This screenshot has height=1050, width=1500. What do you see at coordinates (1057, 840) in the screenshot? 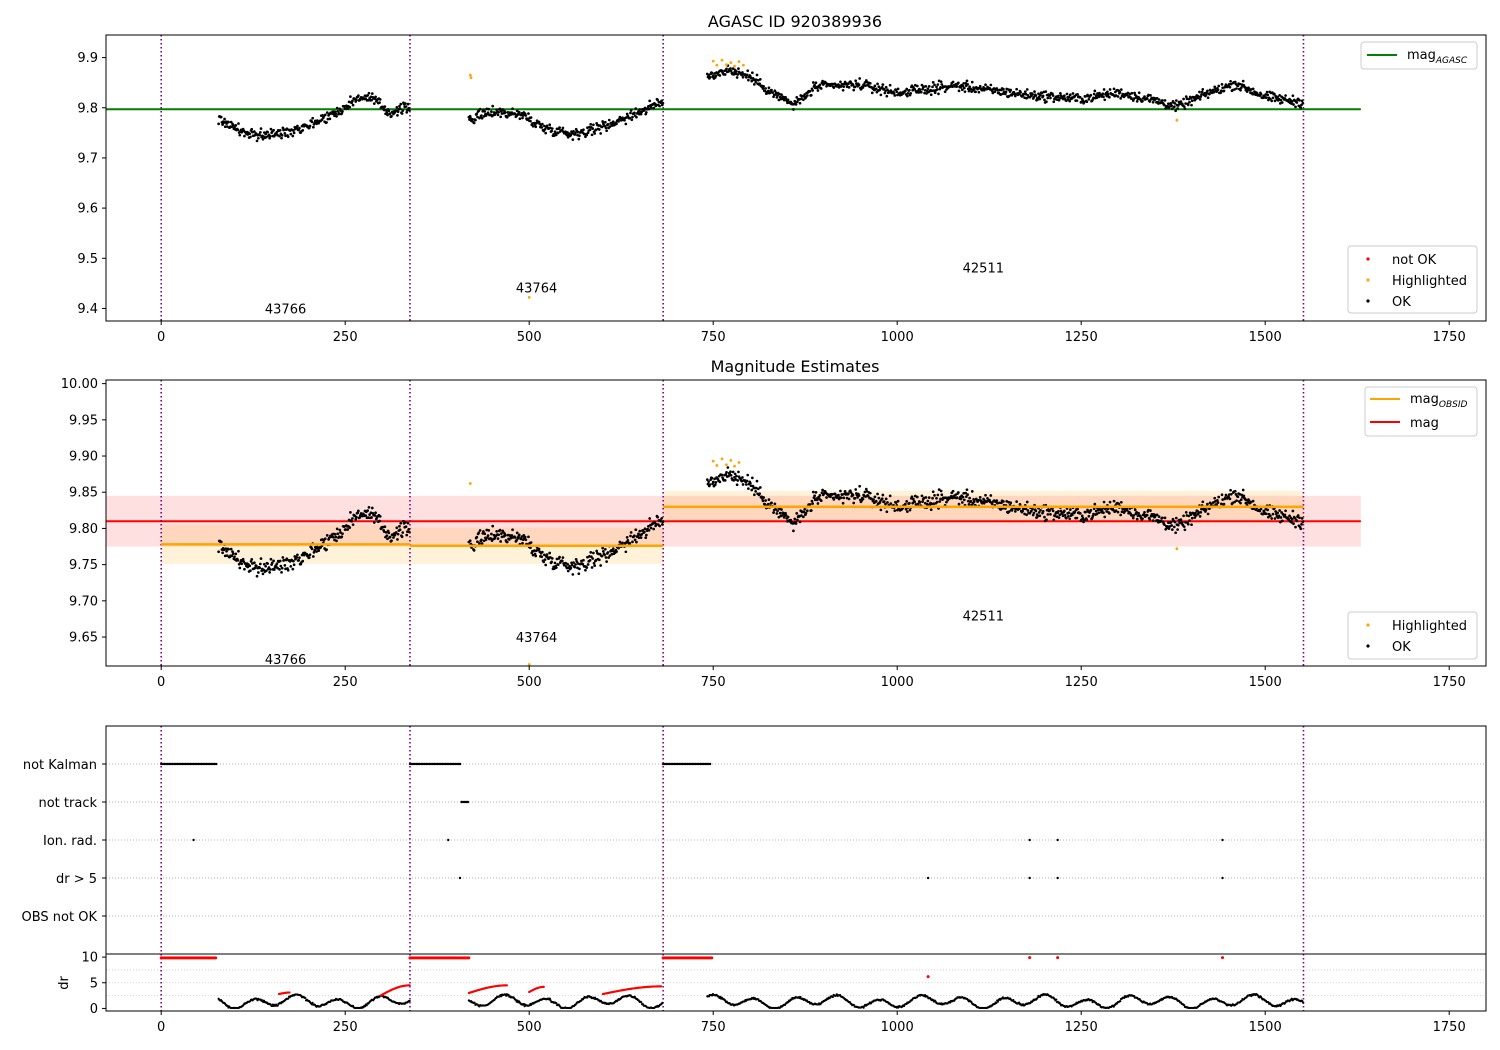
I see `flag-point` at bounding box center [1057, 840].